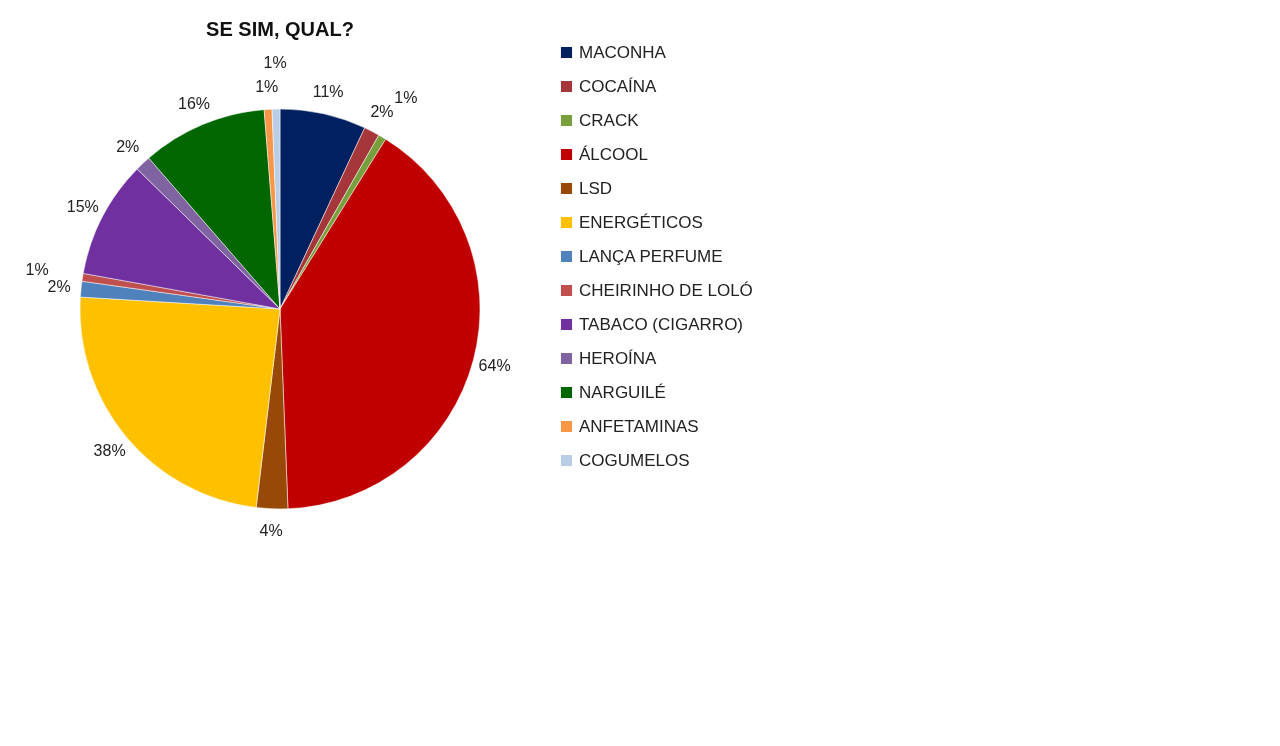 The width and height of the screenshot is (1280, 746). What do you see at coordinates (618, 86) in the screenshot?
I see `legend-label: COCAÍNA` at bounding box center [618, 86].